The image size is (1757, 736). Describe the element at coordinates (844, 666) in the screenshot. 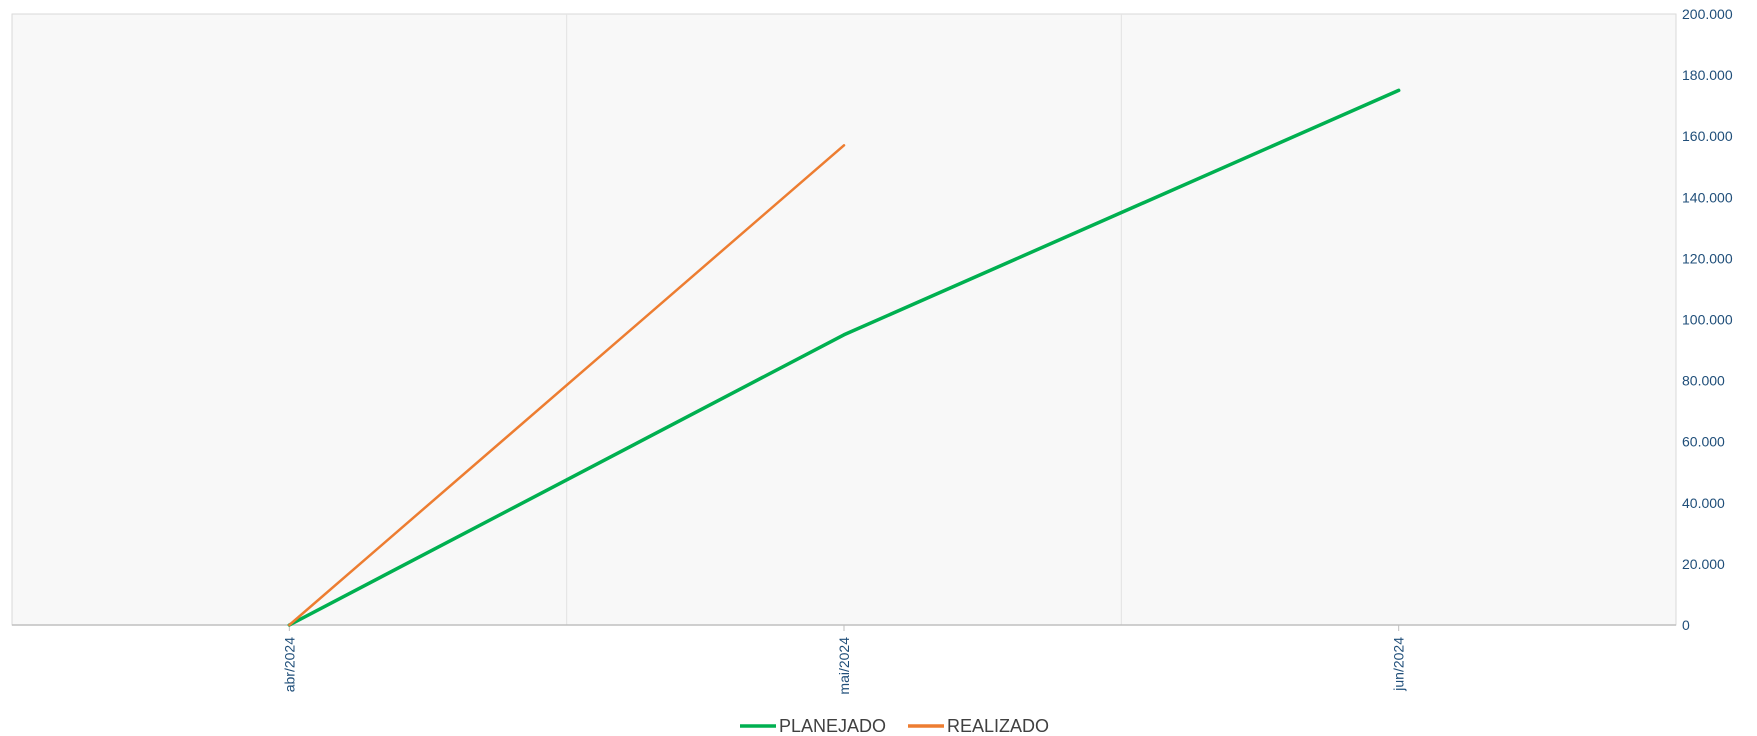

I see `x-tick-label: mai/2024` at that location.